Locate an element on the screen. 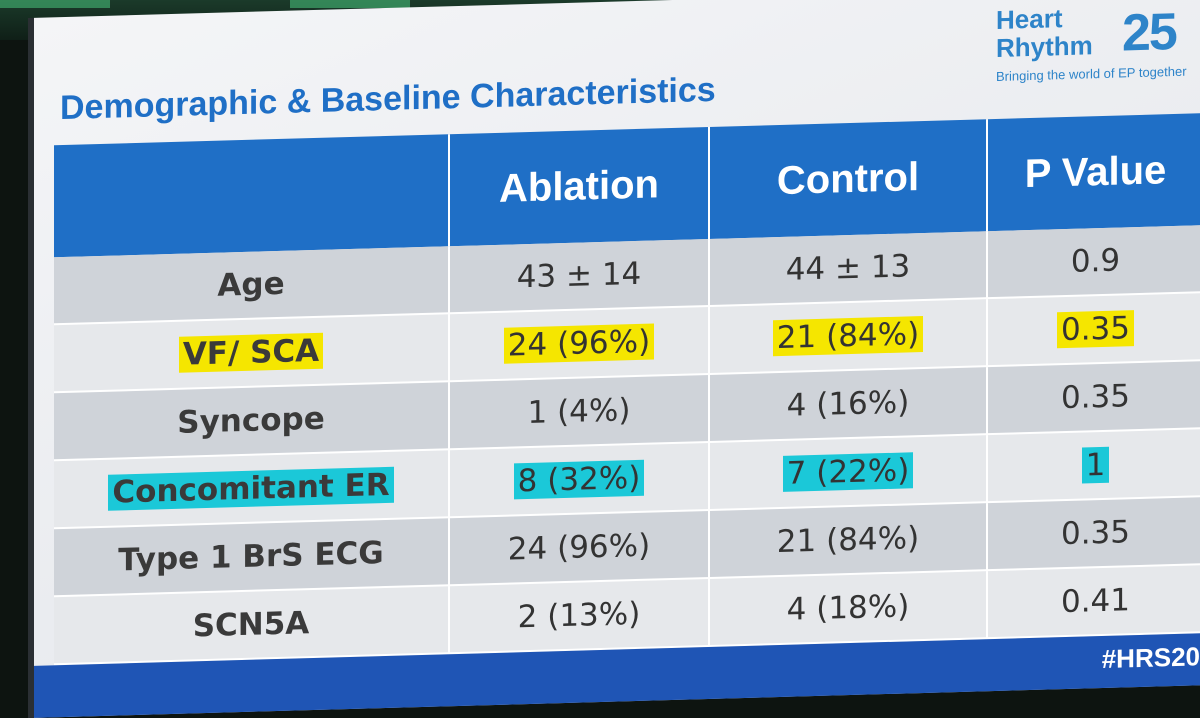  row-label-cell: Type 1 BrS ECG is located at coordinates (251, 557).